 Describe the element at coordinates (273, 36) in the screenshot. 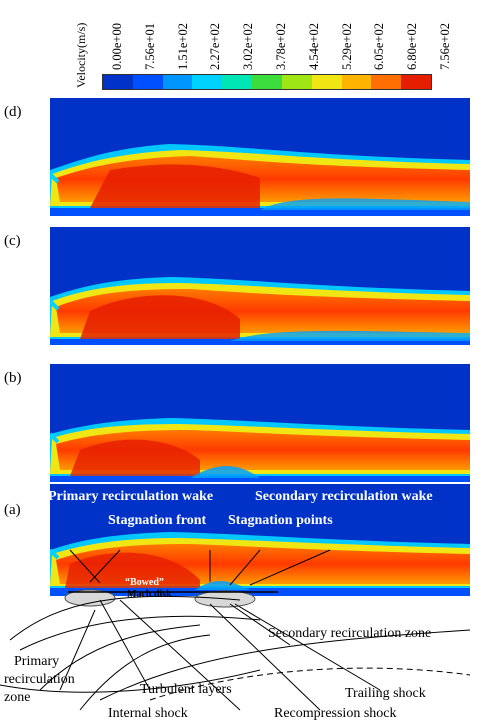

I see `colorbar-tick: 3.78e+02` at that location.